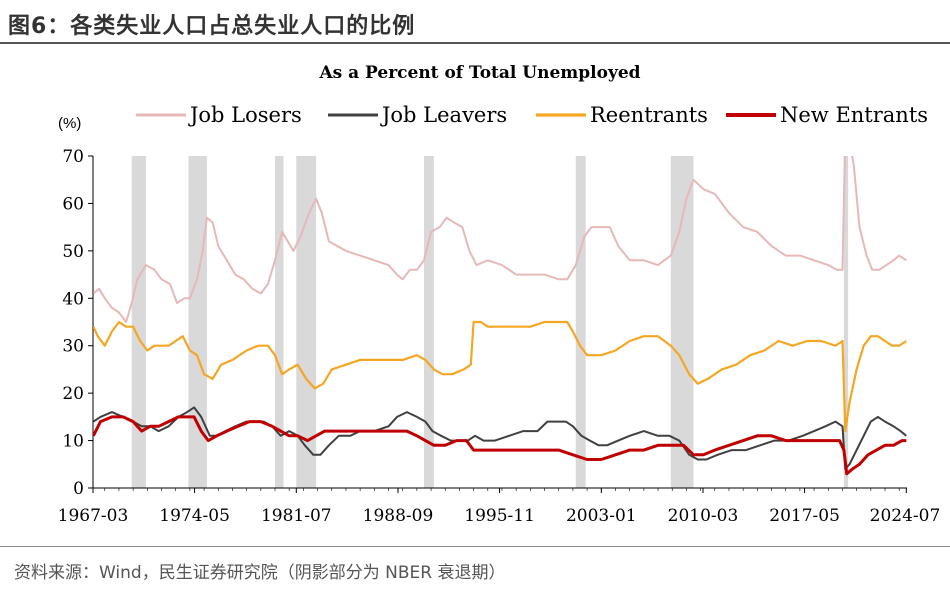  I want to click on x-tick-label: 2017-05, so click(804, 516).